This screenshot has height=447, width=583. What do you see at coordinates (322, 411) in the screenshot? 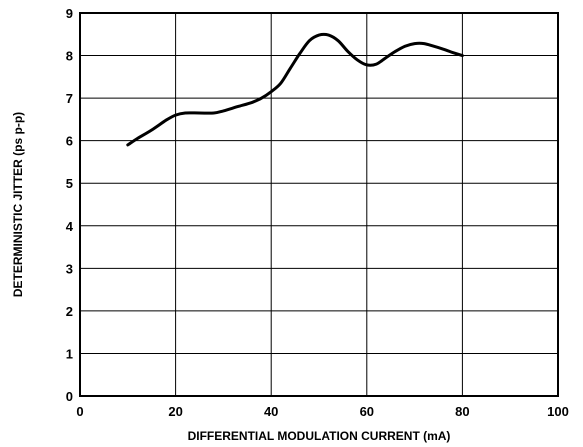
I see `x-tick-labels: 0 20 40 60 80 100` at bounding box center [322, 411].